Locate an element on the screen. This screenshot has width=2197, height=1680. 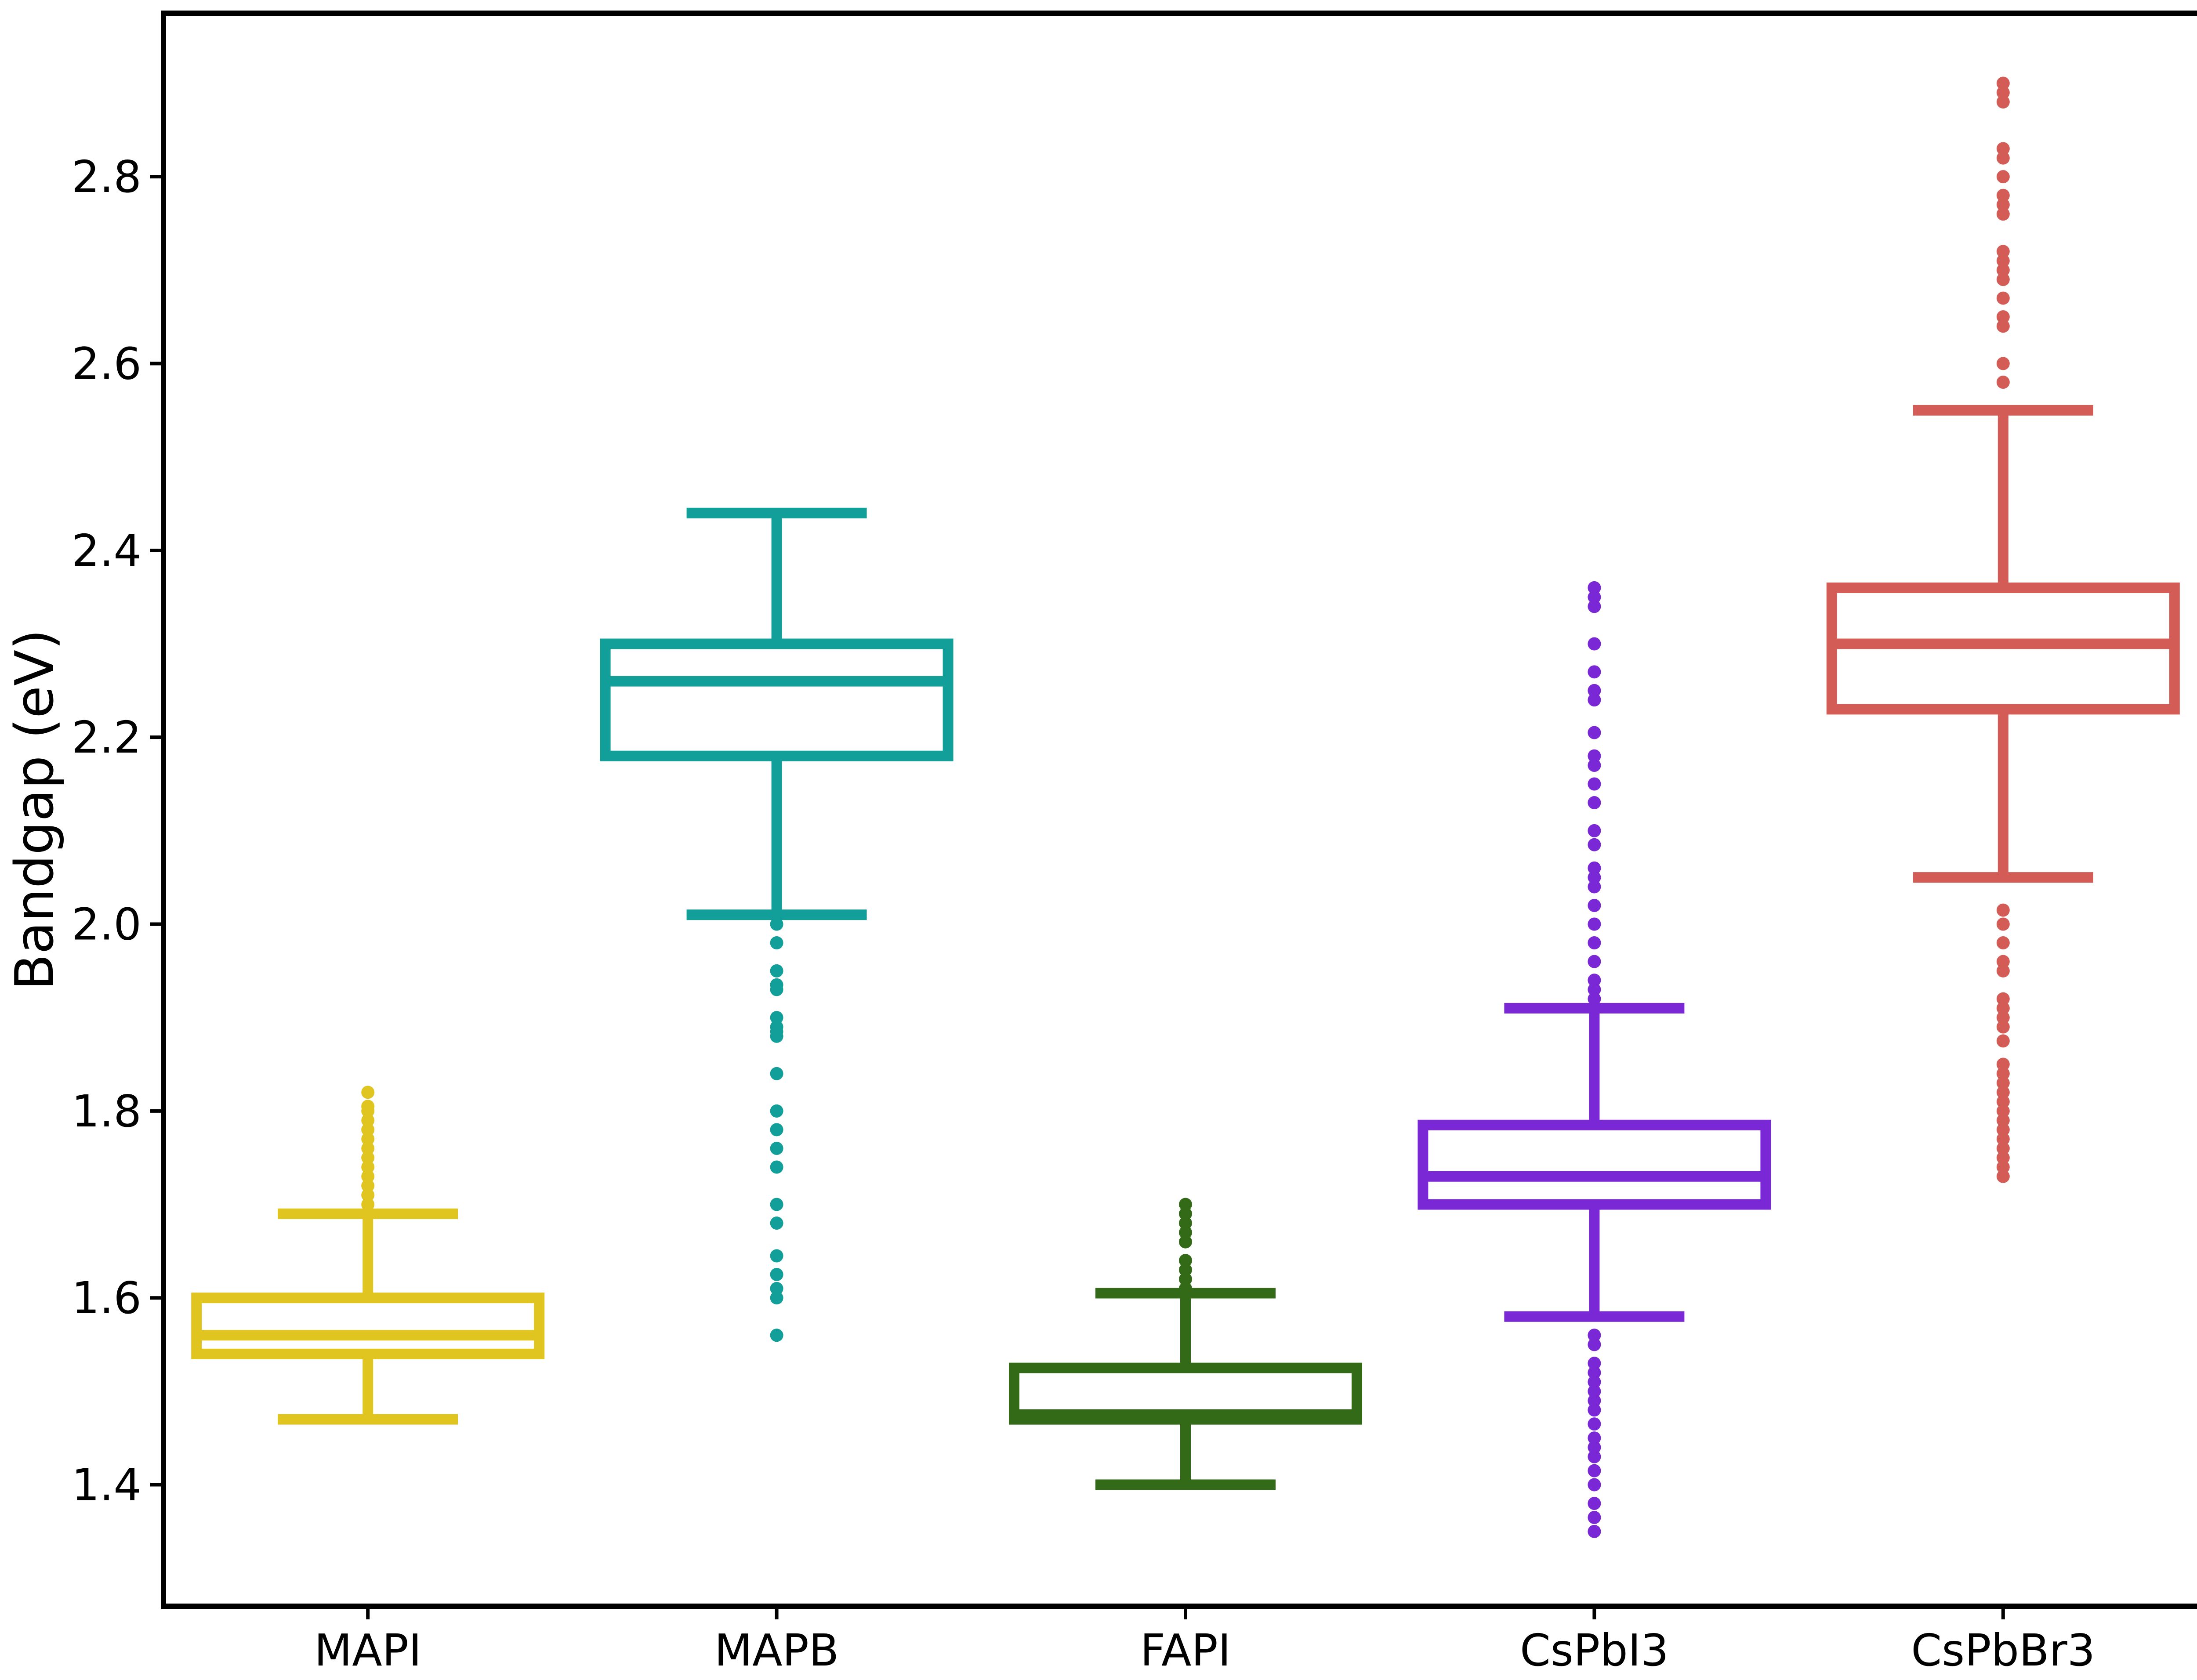
y-tick-label: 2.2 is located at coordinates (106, 737).